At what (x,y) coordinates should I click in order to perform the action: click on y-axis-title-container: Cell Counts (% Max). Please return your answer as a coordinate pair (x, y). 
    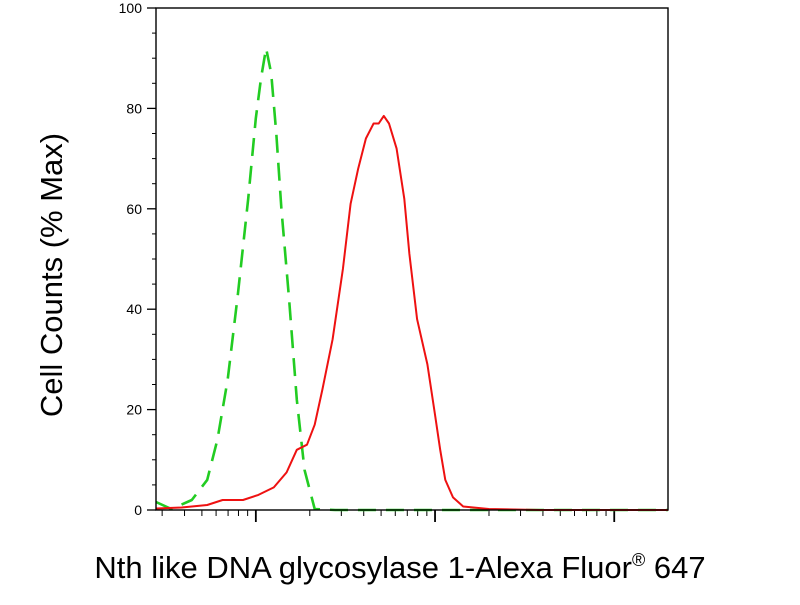
    Looking at the image, I should click on (52, 275).